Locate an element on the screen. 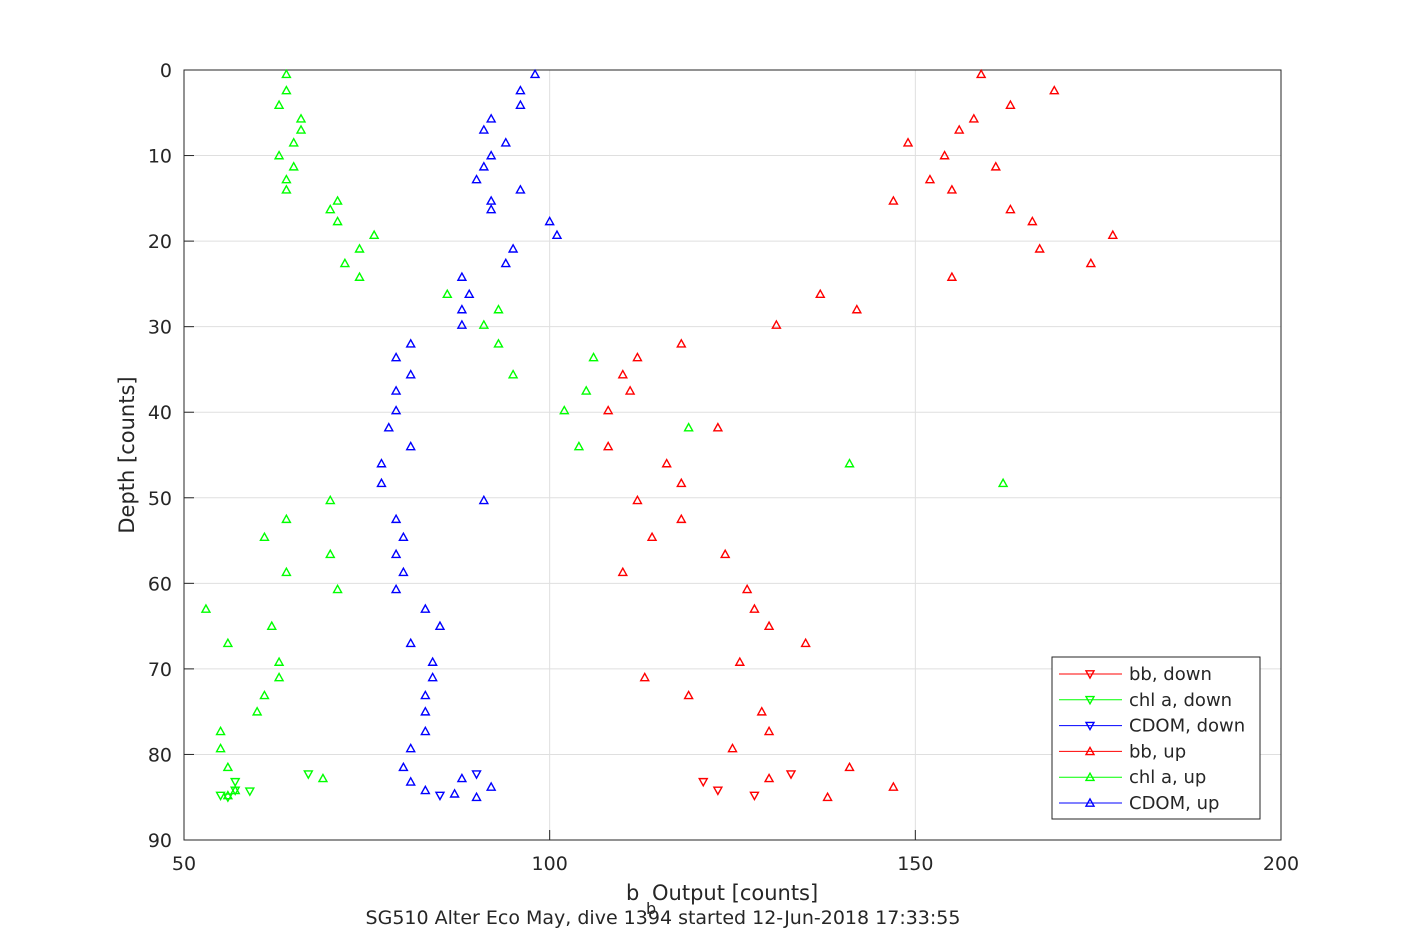  y-tick-label: 0 is located at coordinates (166, 71).